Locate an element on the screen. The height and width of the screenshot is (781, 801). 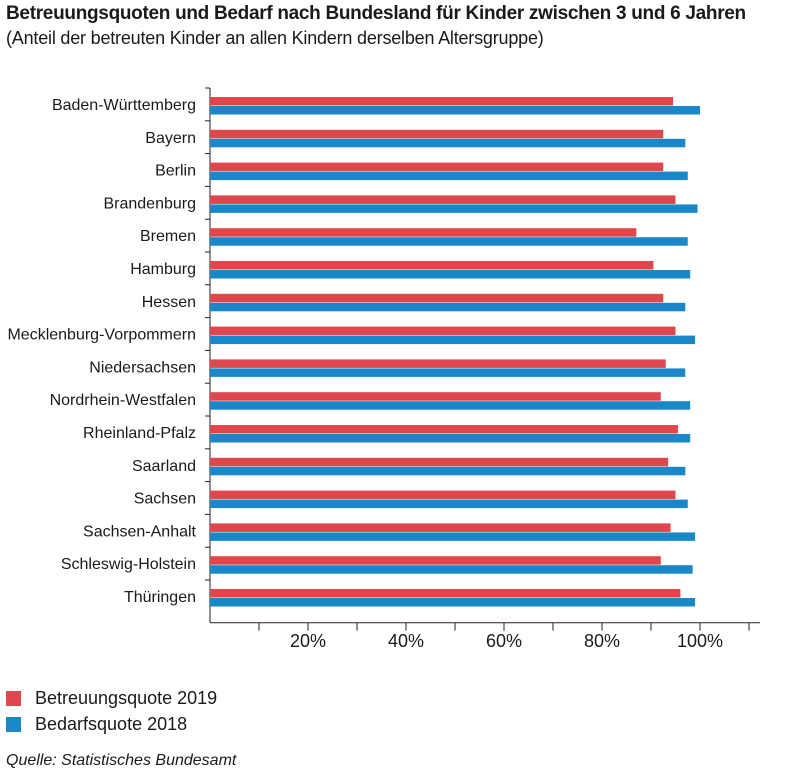
category-label: Brandenburg is located at coordinates (149, 203).